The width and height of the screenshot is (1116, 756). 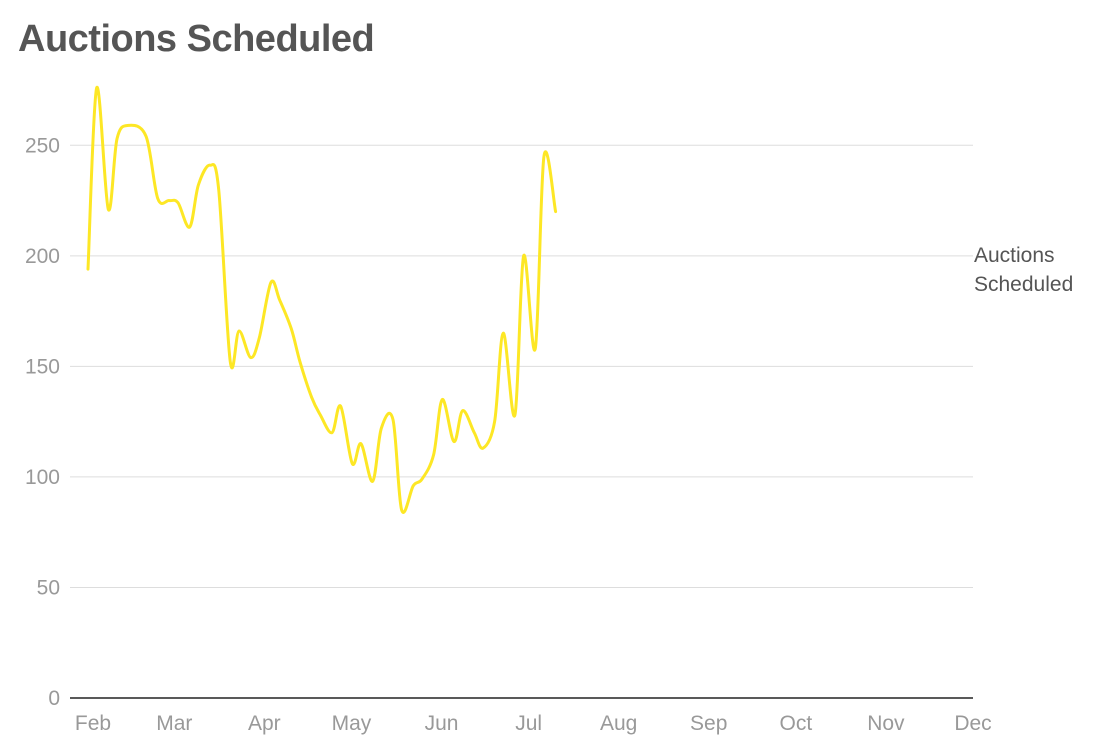 I want to click on x-tick-label: Apr, so click(x=264, y=723).